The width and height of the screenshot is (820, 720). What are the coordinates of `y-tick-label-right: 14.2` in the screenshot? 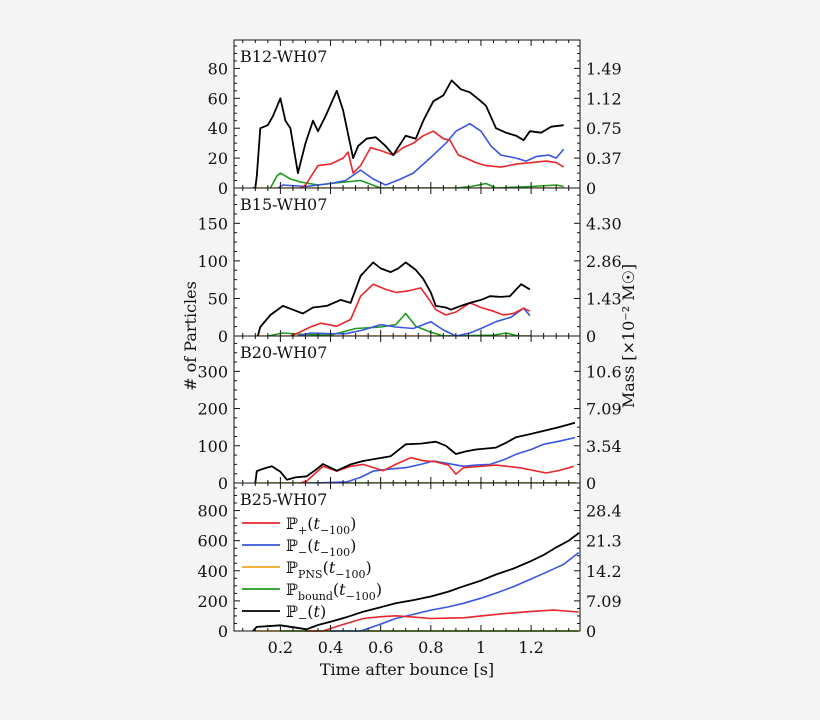 It's located at (604, 571).